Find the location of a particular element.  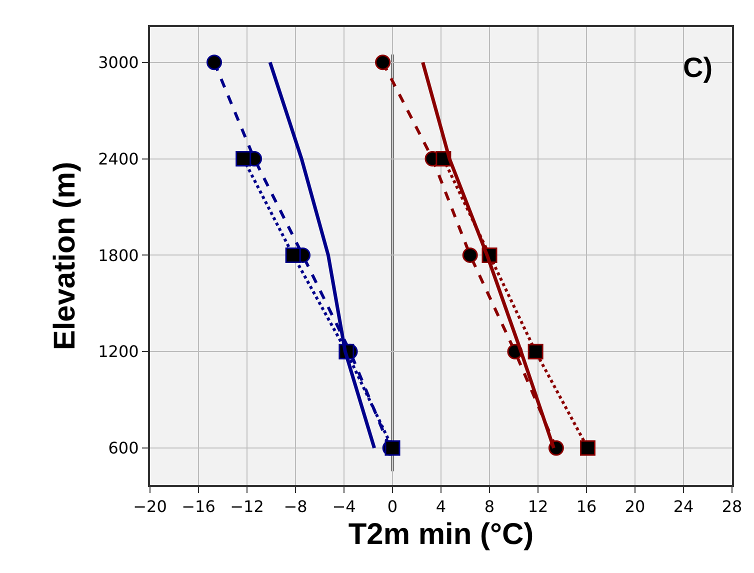

x-tick-label: 8 is located at coordinates (489, 506).